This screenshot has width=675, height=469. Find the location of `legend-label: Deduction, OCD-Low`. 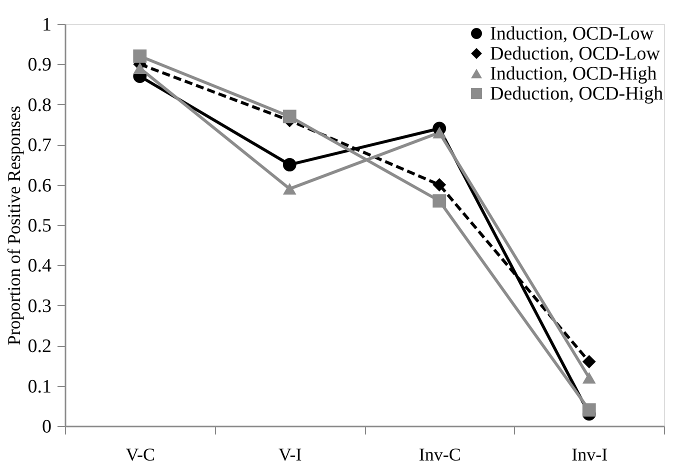

legend-label: Deduction, OCD-Low is located at coordinates (575, 54).